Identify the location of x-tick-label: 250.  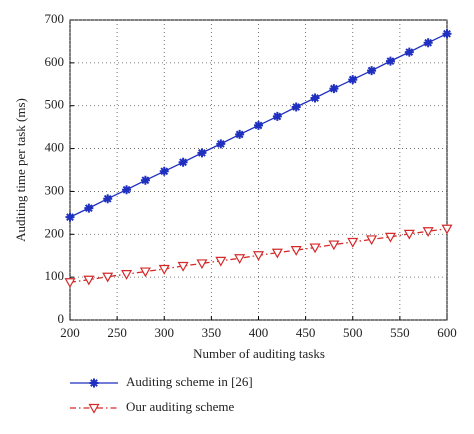
(117, 332).